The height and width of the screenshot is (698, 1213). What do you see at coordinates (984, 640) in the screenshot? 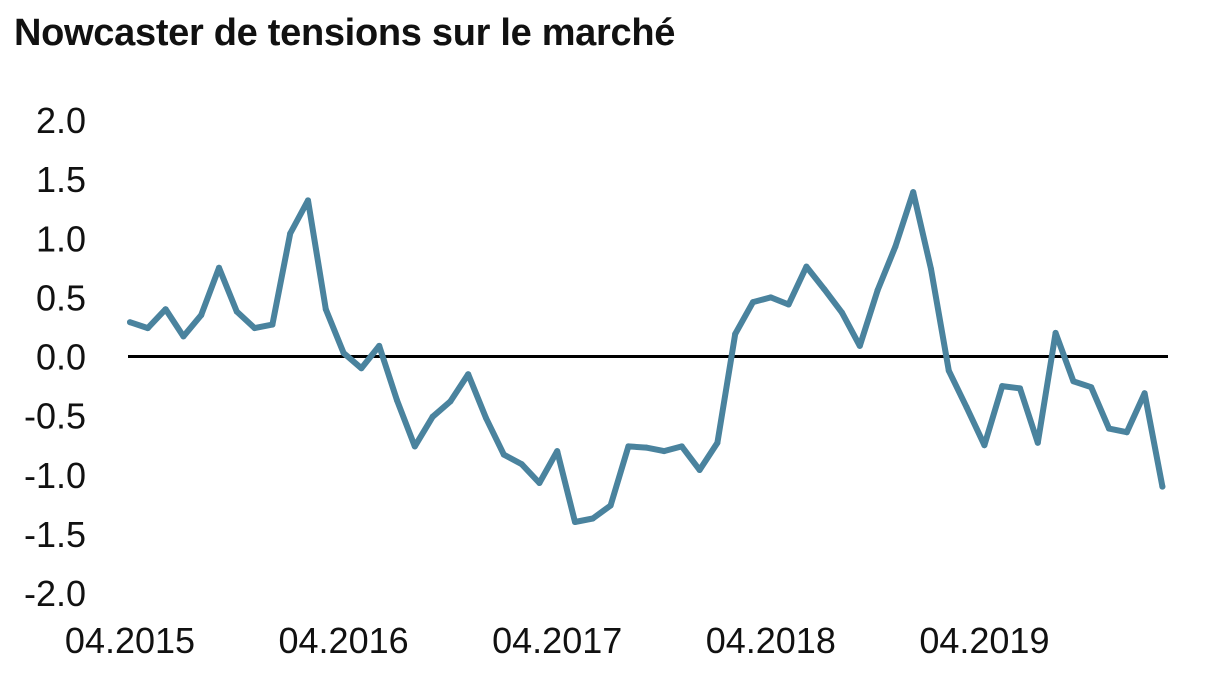
I see `x-tick-label: 04.2019` at bounding box center [984, 640].